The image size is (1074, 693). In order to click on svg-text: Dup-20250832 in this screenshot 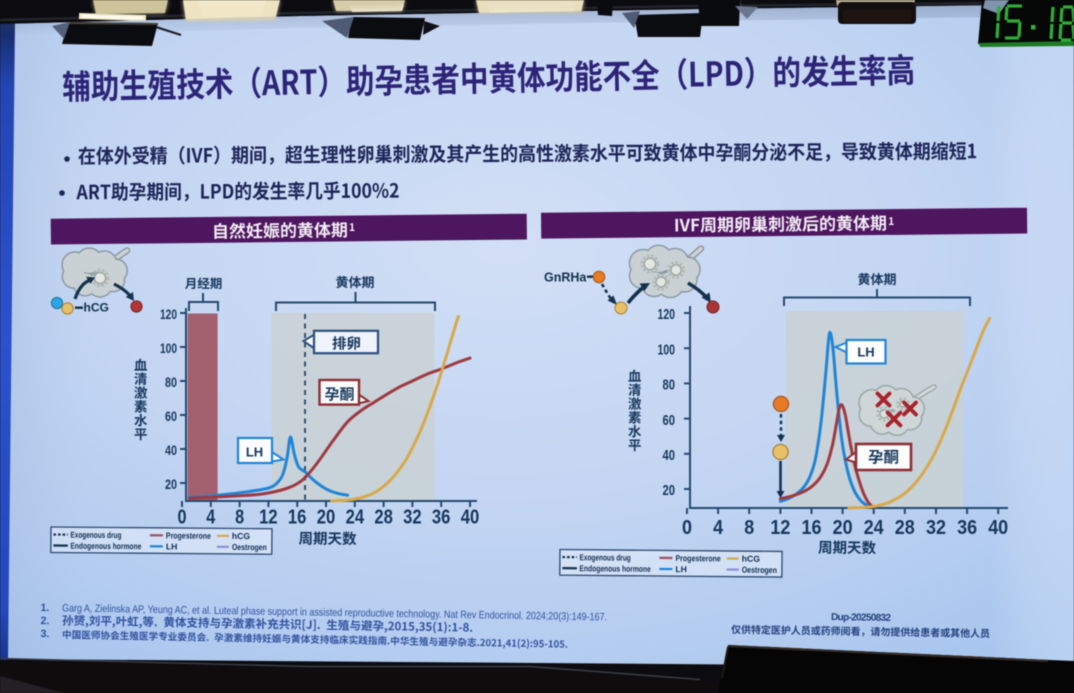, I will do `click(861, 618)`.